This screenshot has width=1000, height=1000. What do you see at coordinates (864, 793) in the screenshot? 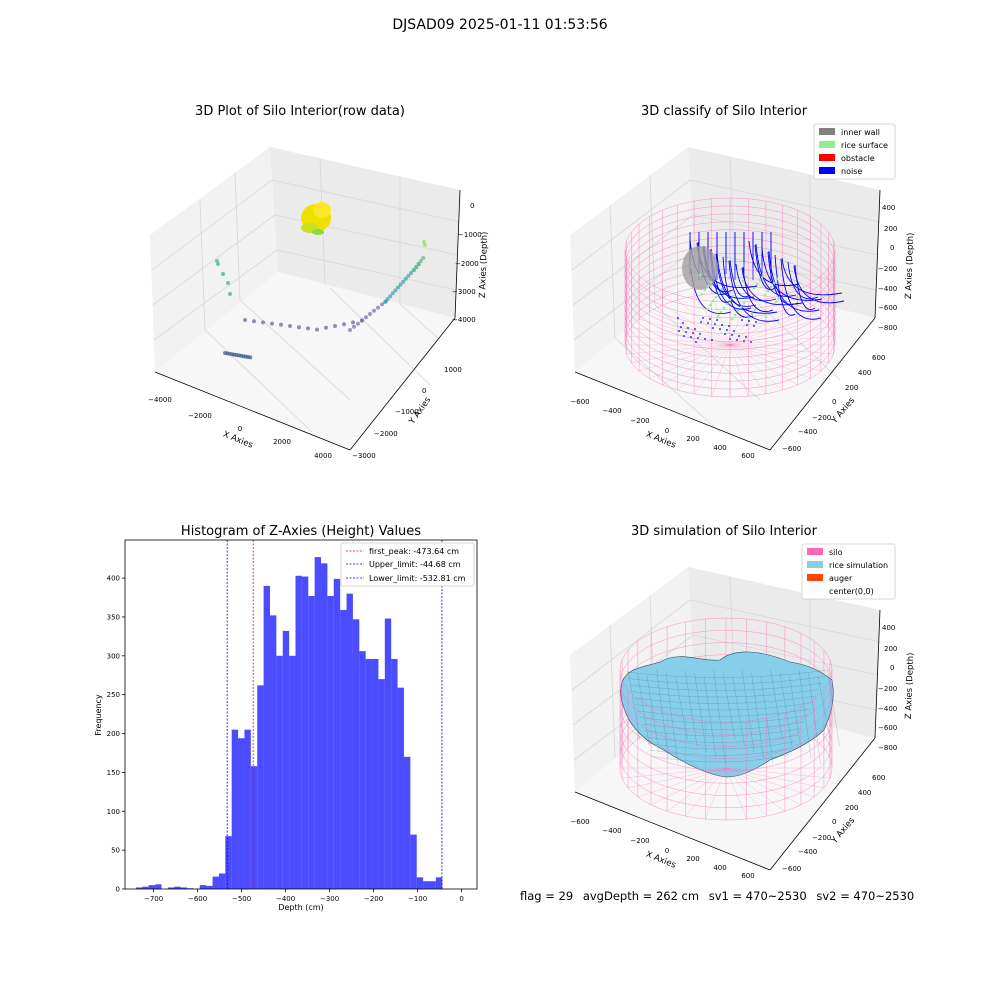
I see `simulation-ytick: 400` at bounding box center [864, 793].